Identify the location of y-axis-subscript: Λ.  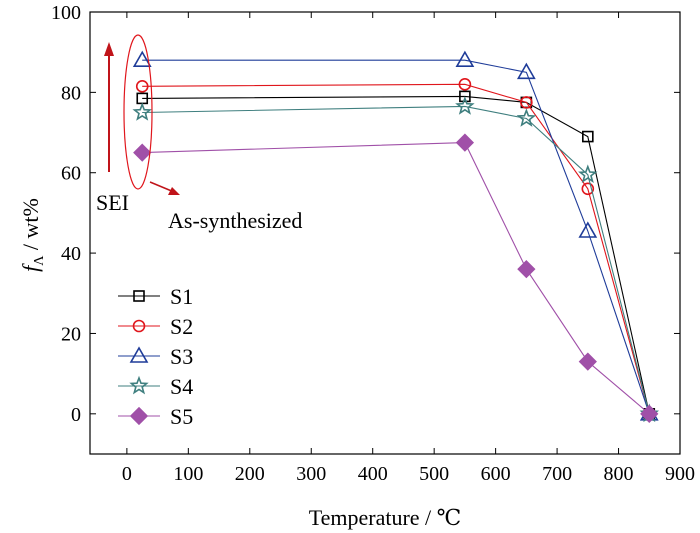
(39, 260).